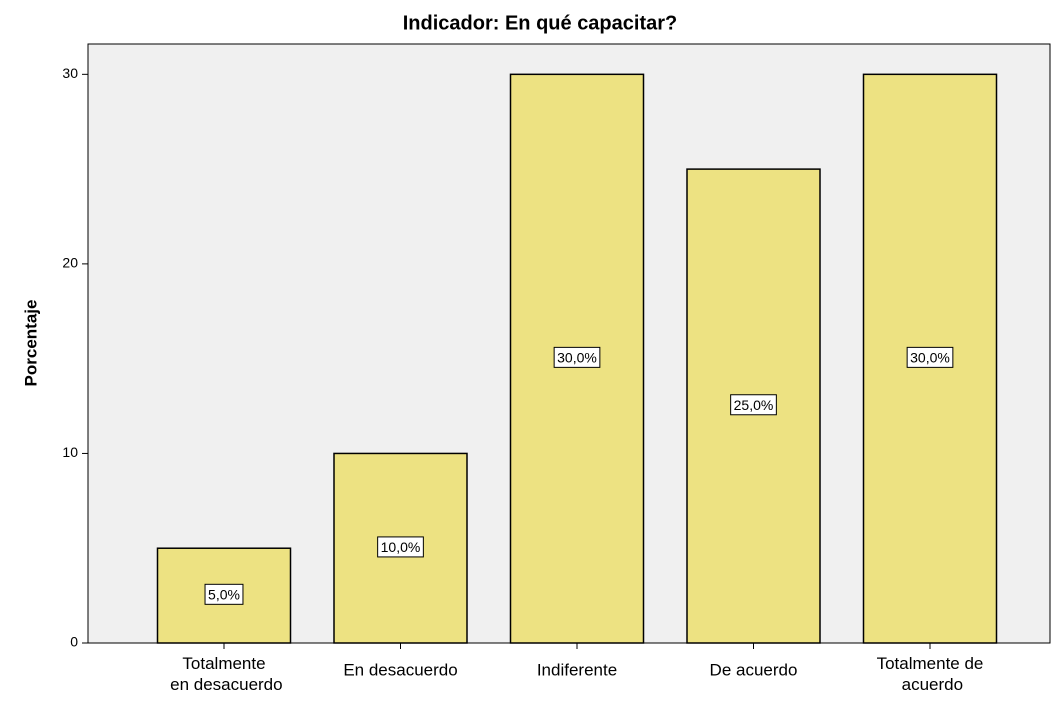 This screenshot has width=1053, height=704. I want to click on y-tick-label: 20, so click(70, 263).